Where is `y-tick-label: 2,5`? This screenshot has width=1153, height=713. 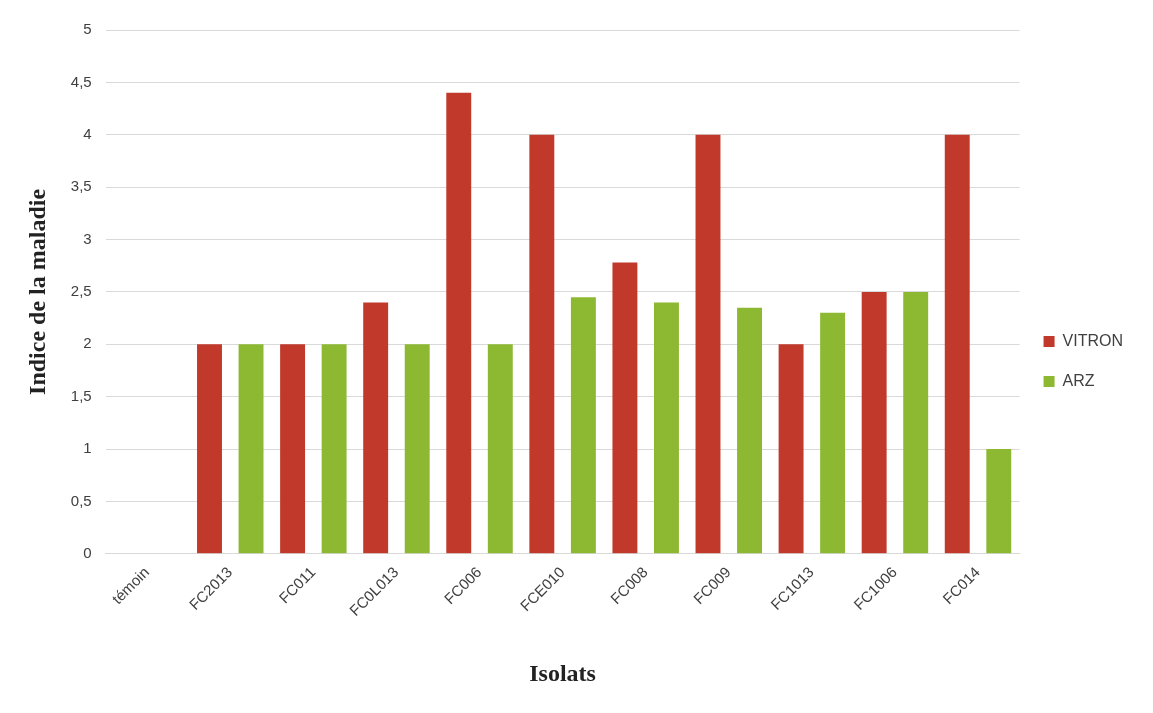 y-tick-label: 2,5 is located at coordinates (81, 291).